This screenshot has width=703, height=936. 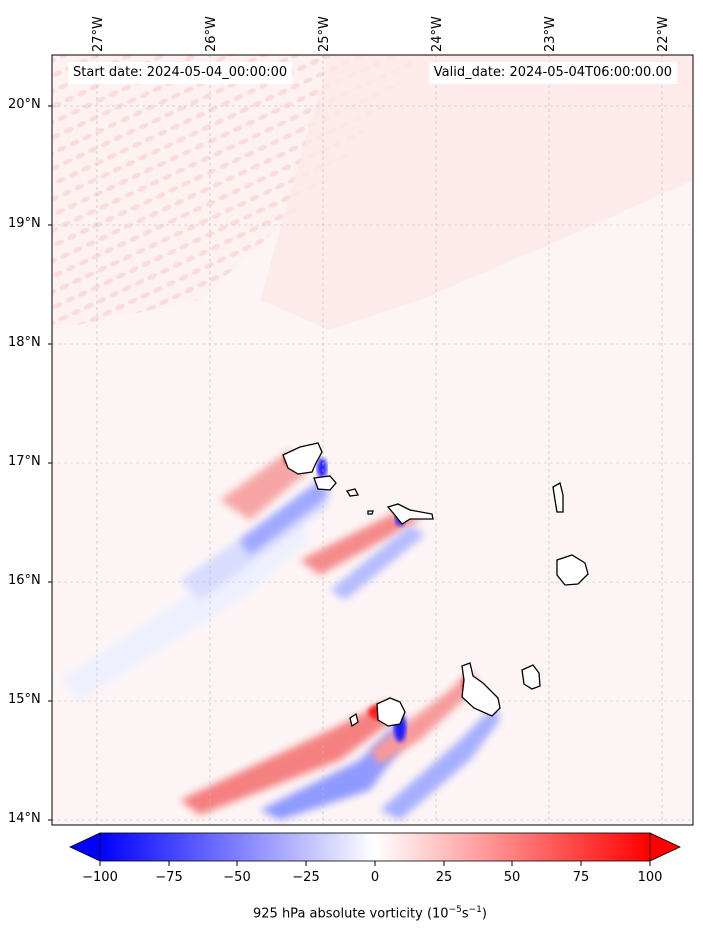 What do you see at coordinates (24, 223) in the screenshot?
I see `lat-label-19n: 19°N` at bounding box center [24, 223].